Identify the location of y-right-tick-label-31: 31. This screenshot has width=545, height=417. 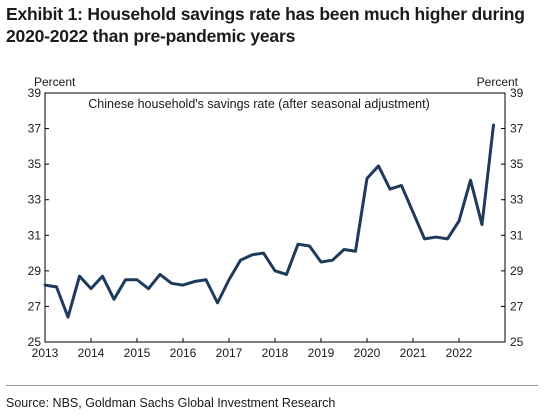
(517, 235).